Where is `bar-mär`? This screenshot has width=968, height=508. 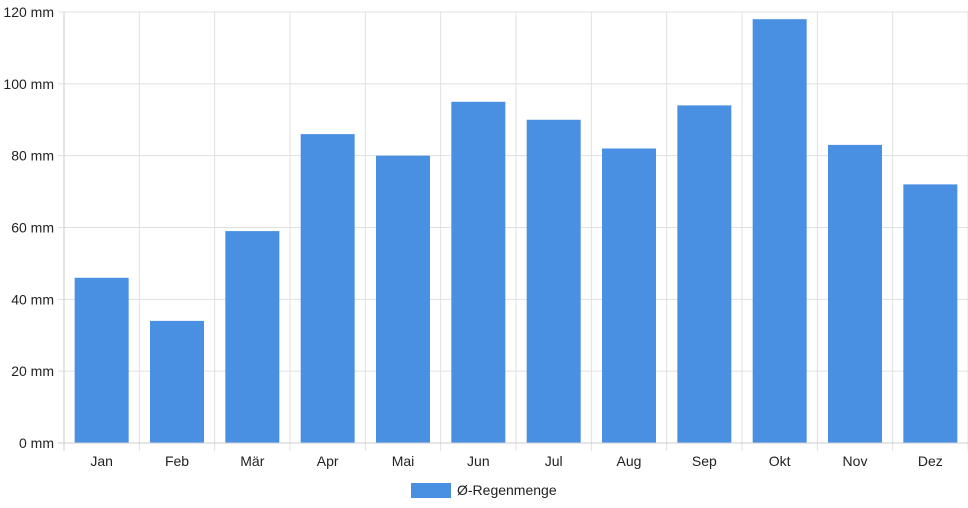
bar-mär is located at coordinates (252, 337).